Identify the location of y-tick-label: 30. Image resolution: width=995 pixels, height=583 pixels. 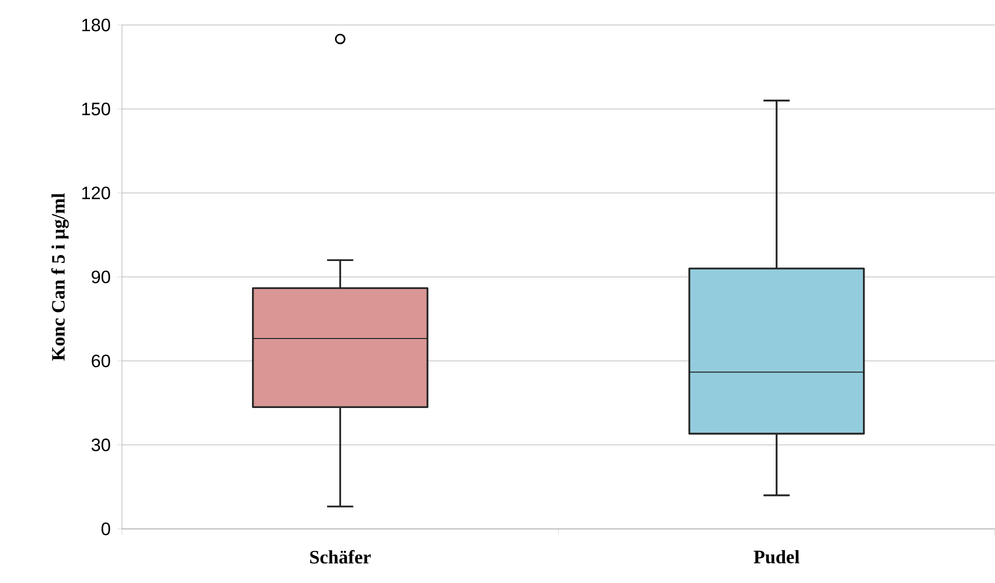
(101, 445).